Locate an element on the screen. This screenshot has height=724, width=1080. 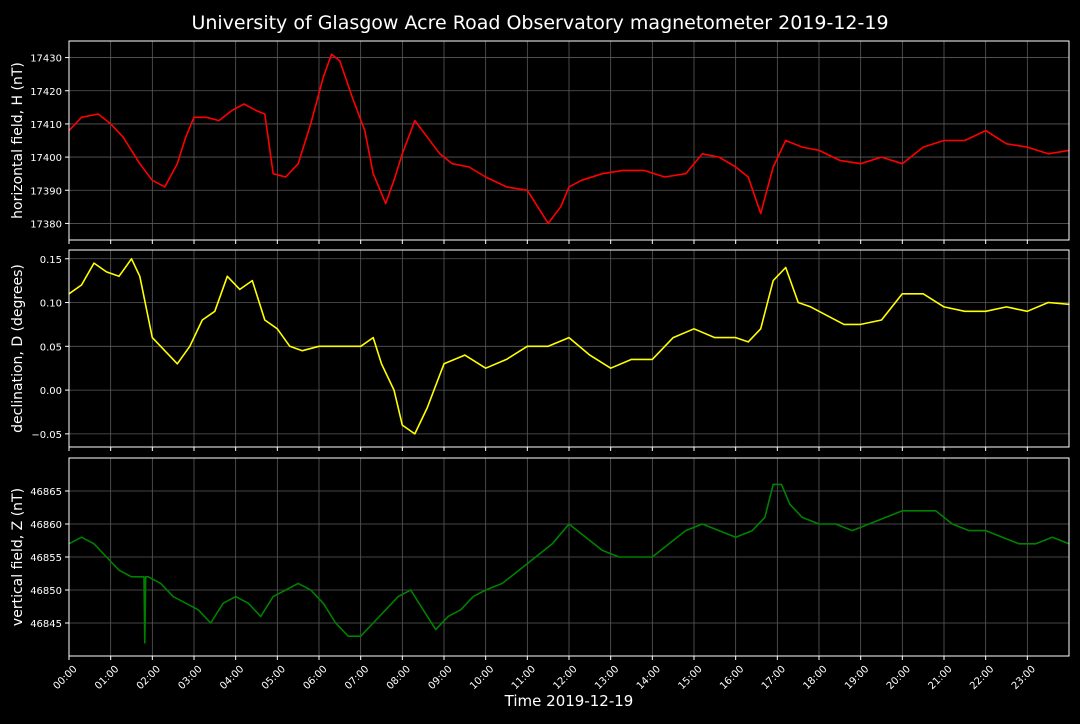
x-axis-label: Time 2019-12-19 is located at coordinates (569, 701).